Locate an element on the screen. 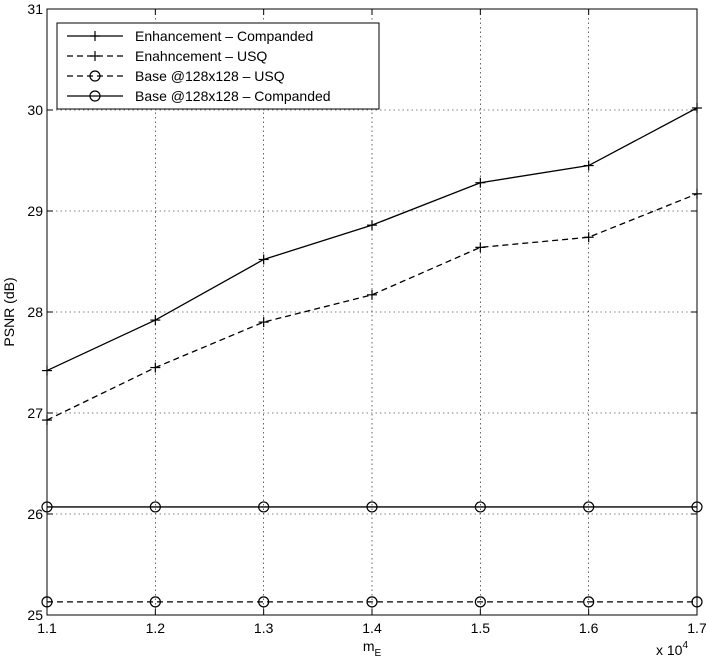  legend-item: Base @128x128 – Companded is located at coordinates (199, 96).